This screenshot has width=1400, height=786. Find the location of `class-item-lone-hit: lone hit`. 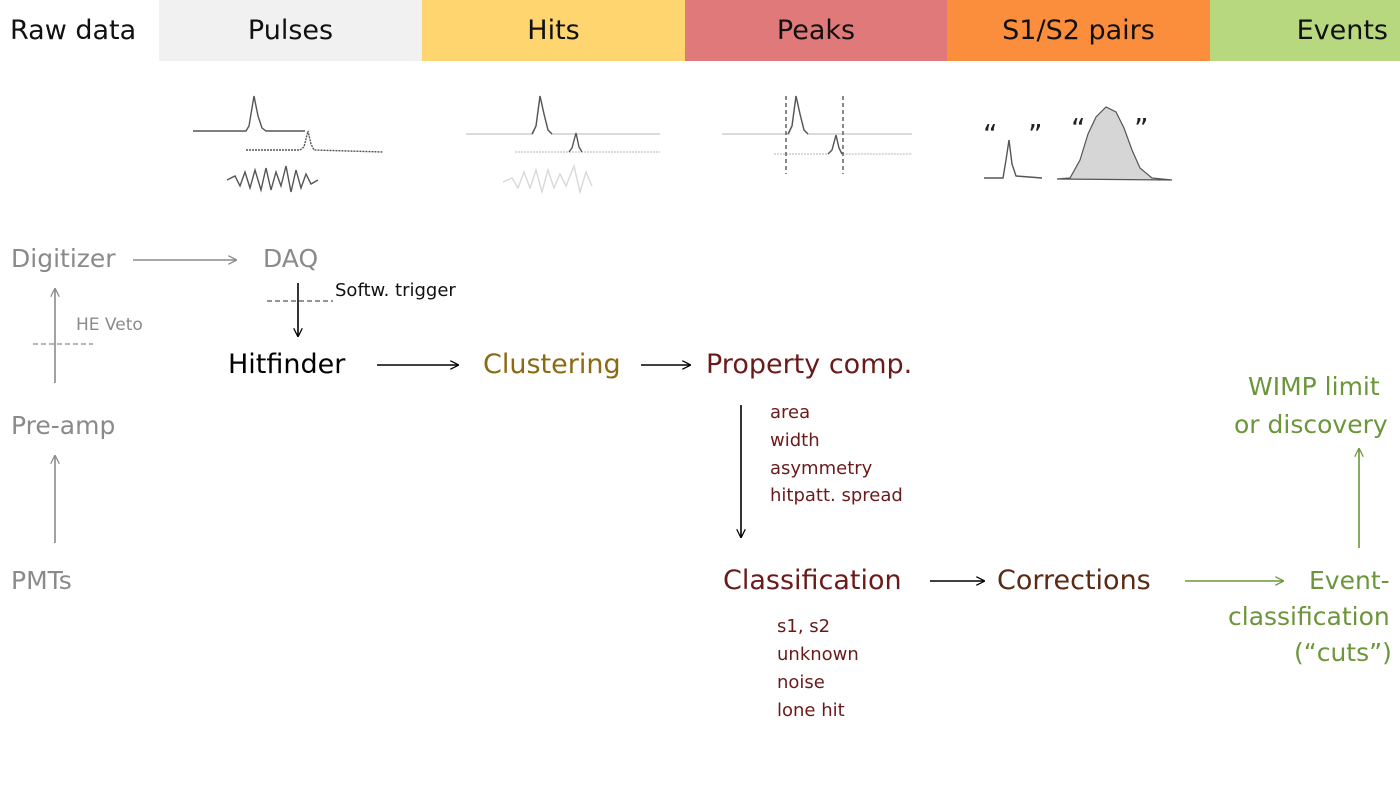

class-item-lone-hit: lone hit is located at coordinates (811, 710).